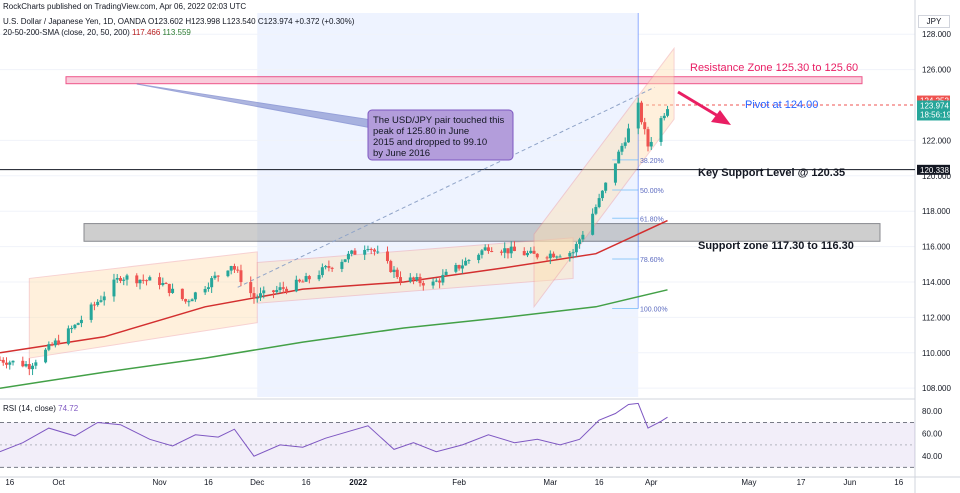 This screenshot has height=493, width=960. I want to click on y-tick-label: 110.000, so click(936, 353).